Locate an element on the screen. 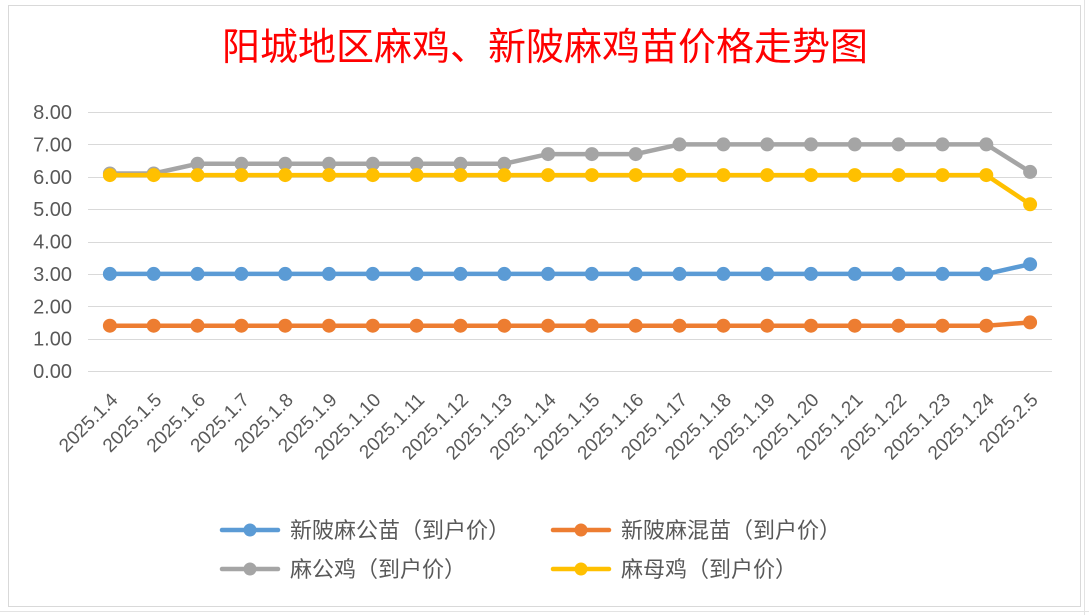  y-tick-label: 3.00 is located at coordinates (52, 275).